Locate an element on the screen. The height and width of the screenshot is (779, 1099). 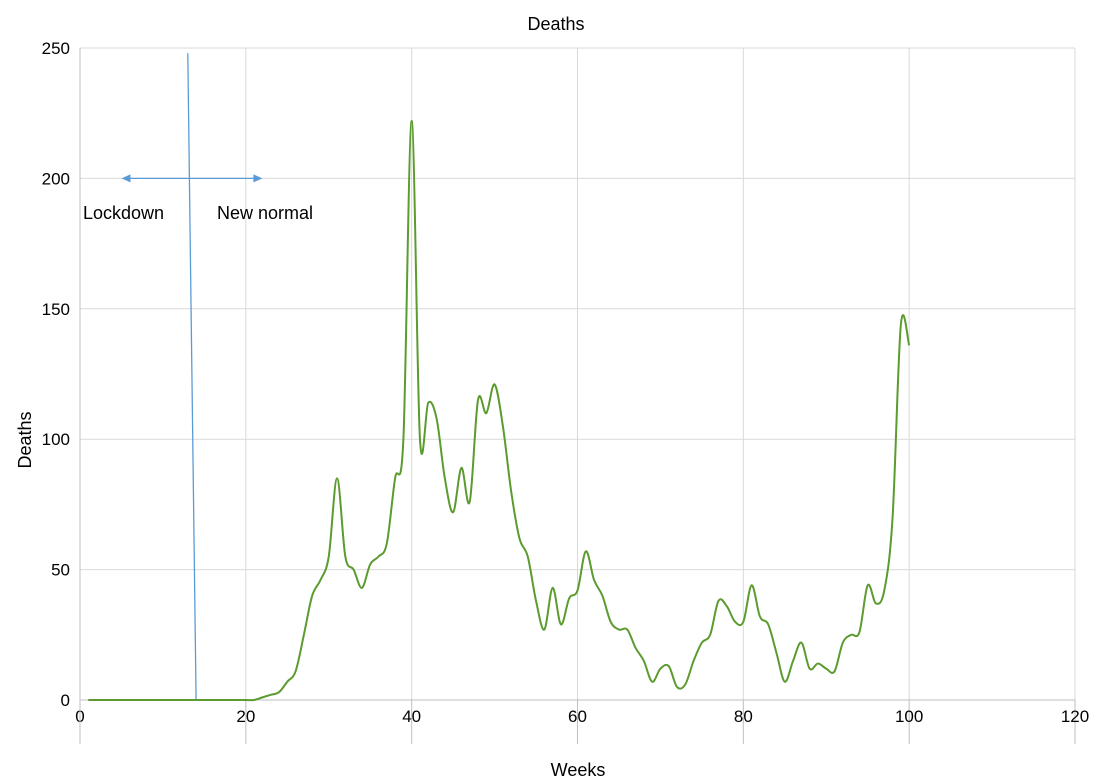
x-tick-label: 40 is located at coordinates (411, 716).